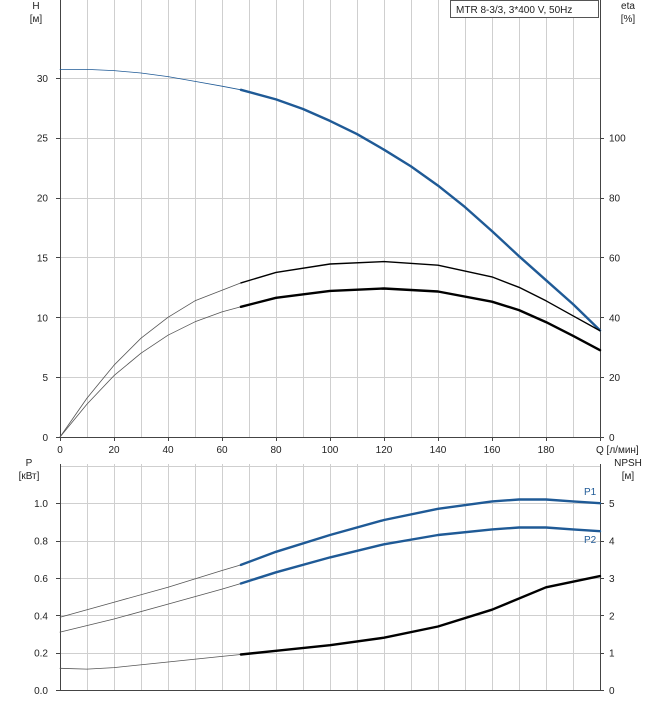 The image size is (658, 705). I want to click on bottom-p1-curve-thin, so click(150, 591).